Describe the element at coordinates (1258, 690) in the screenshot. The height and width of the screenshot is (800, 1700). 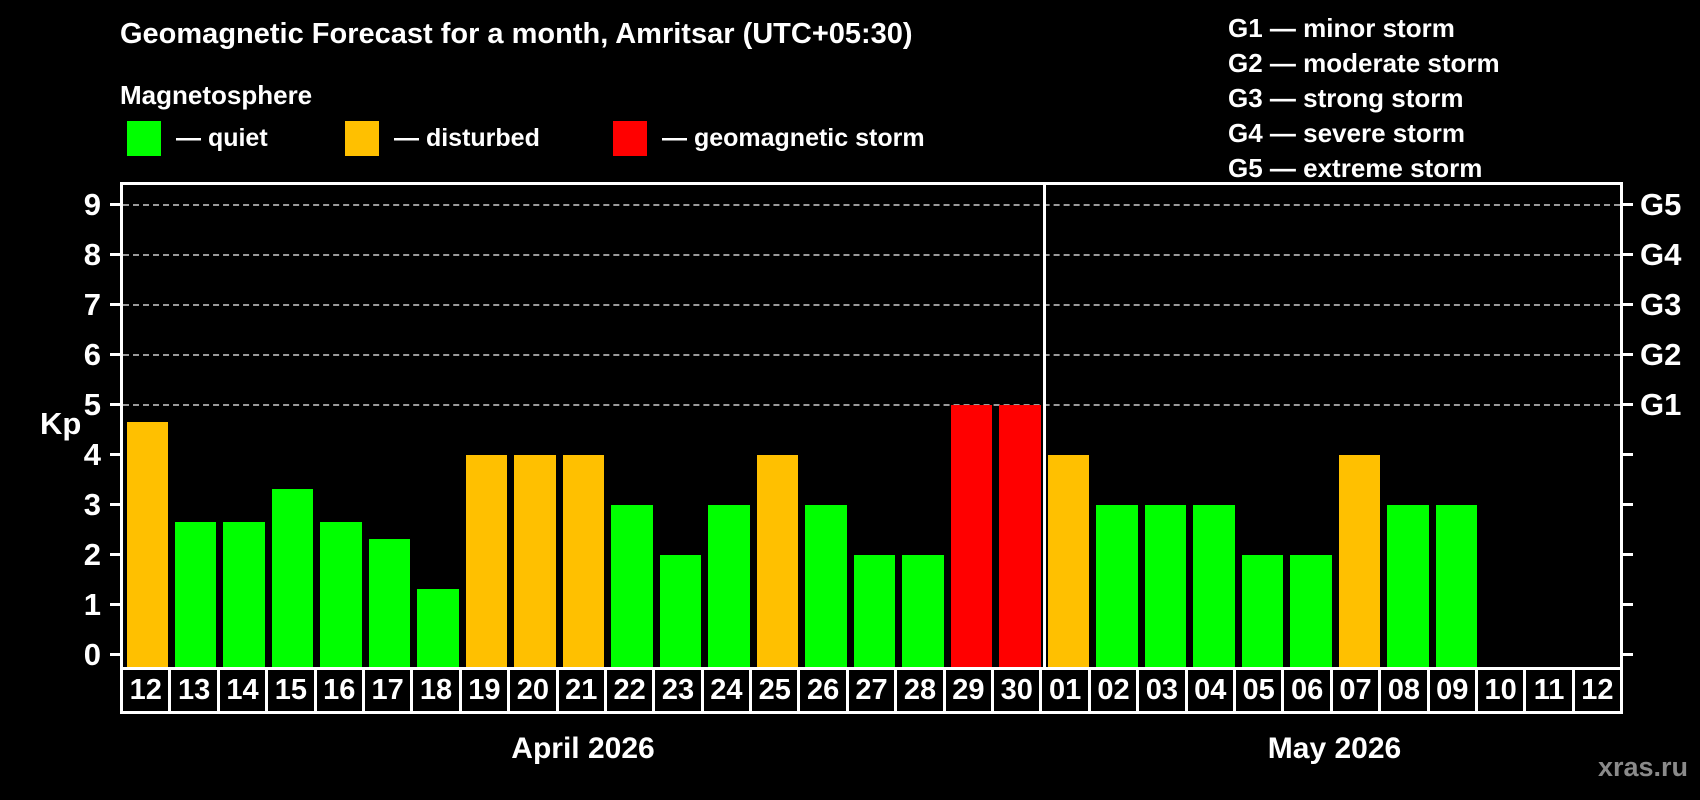
I see `day-label-may-05: 05` at that location.